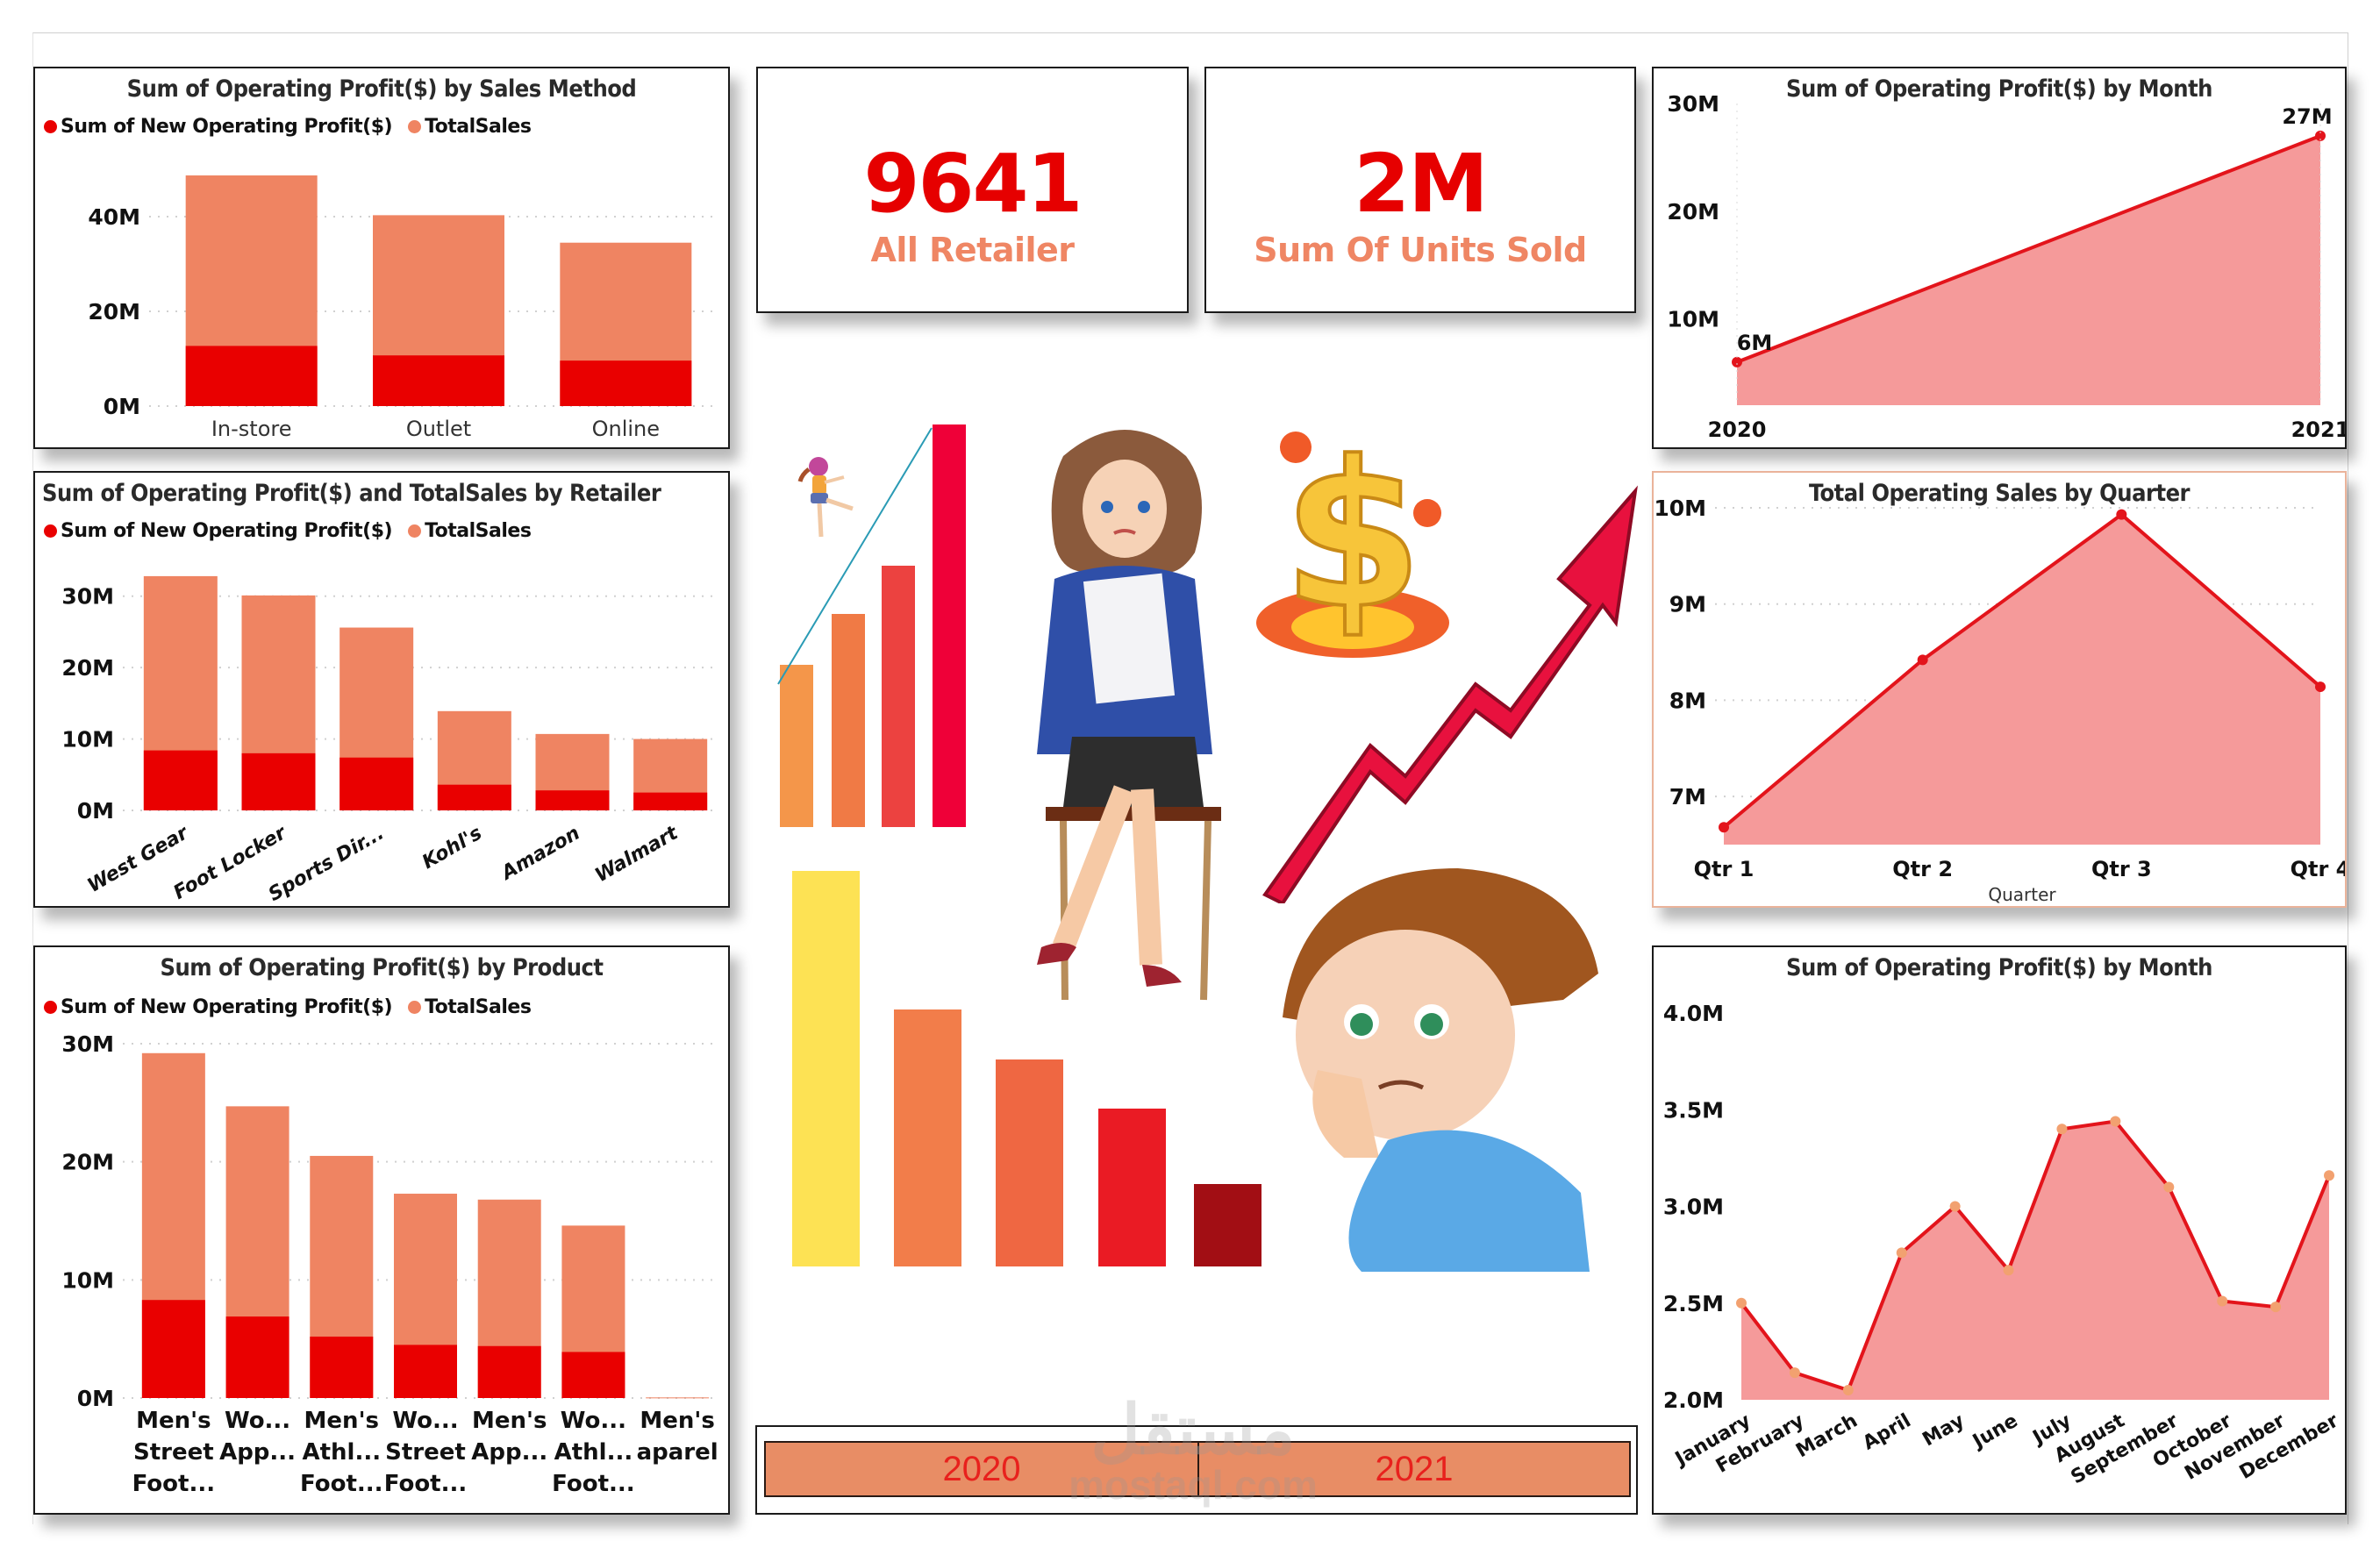  Describe the element at coordinates (1414, 1469) in the screenshot. I see `slicer-option-2021: 2021` at that location.